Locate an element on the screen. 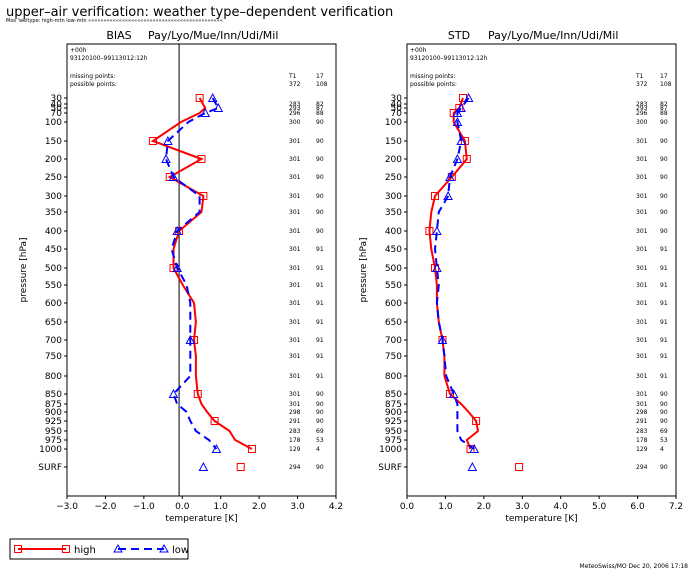 The width and height of the screenshot is (694, 578). x-tick-label: 5.0 is located at coordinates (599, 507).